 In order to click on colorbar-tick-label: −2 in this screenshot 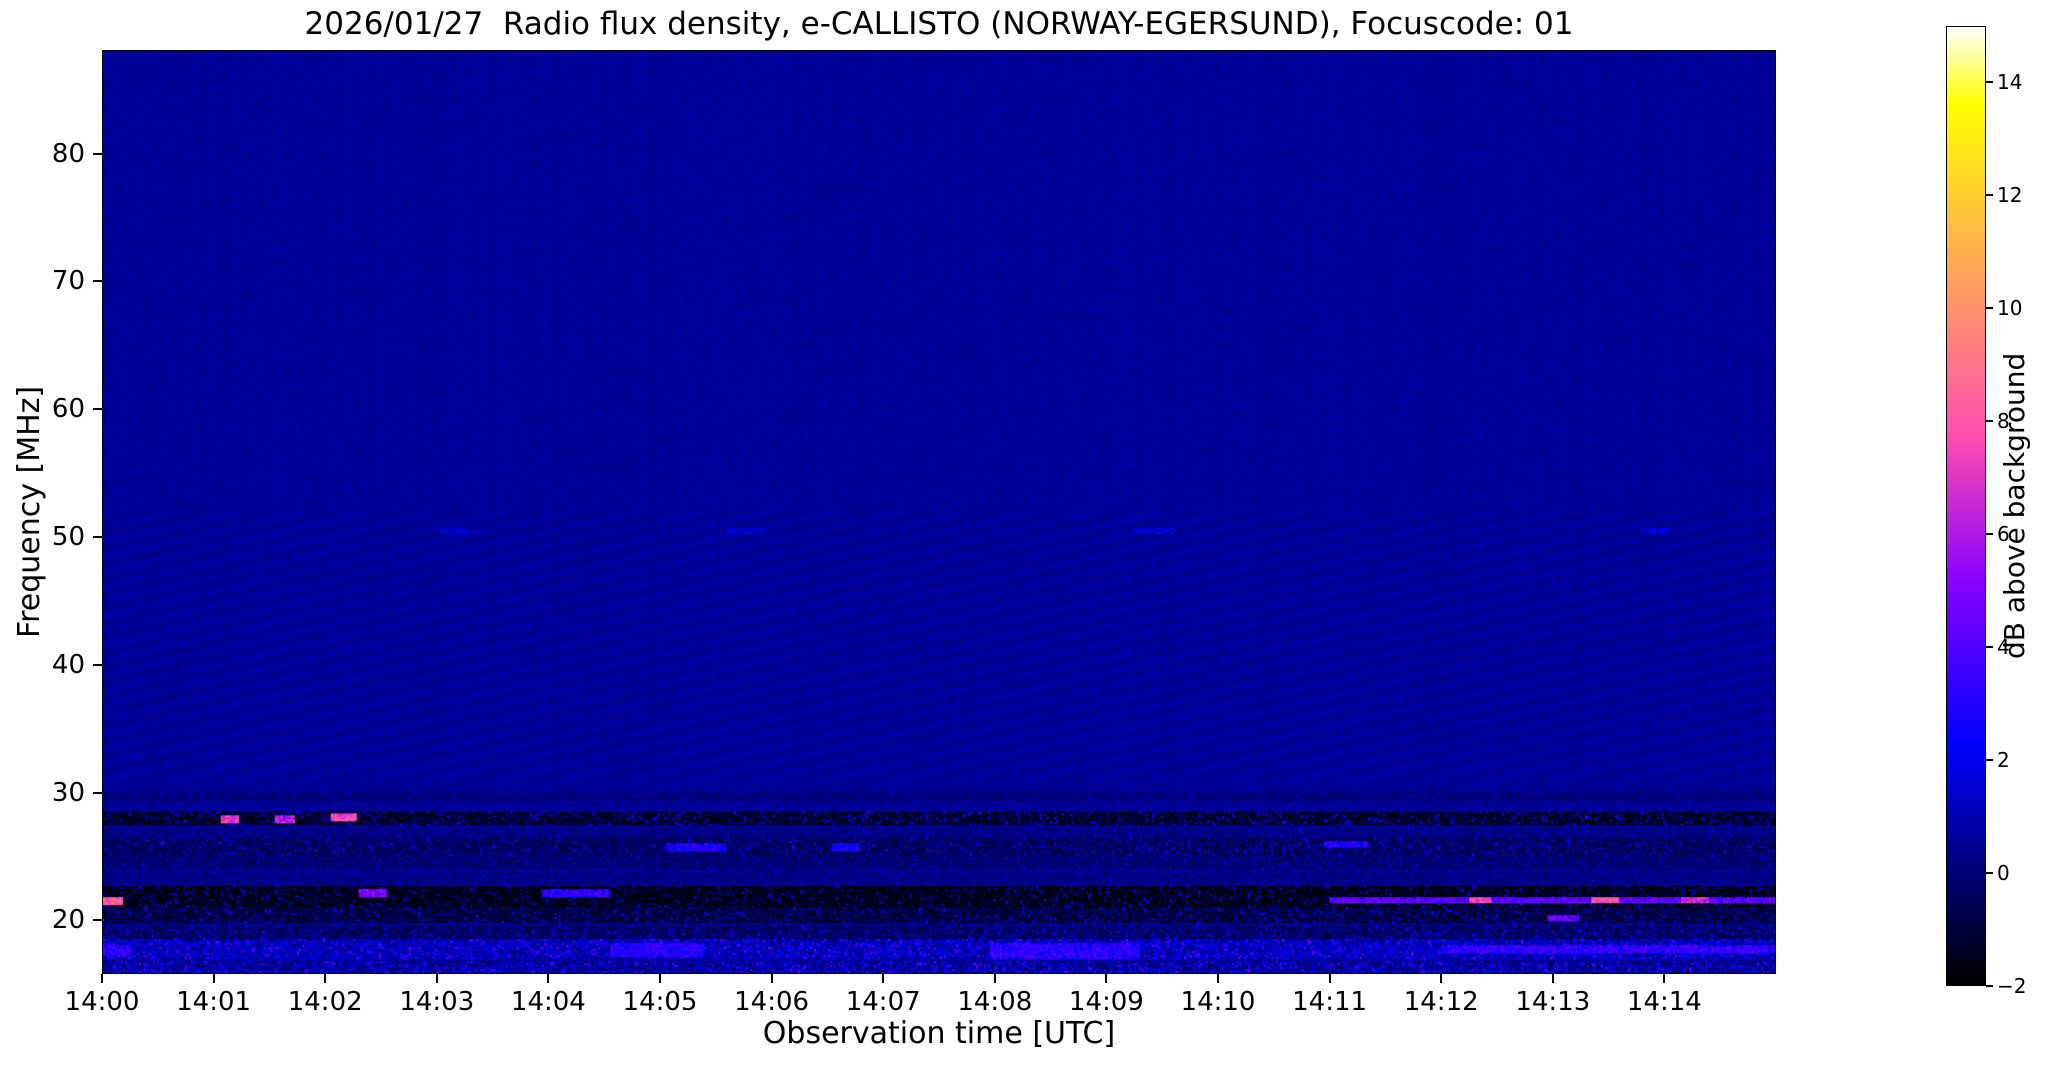, I will do `click(2012, 986)`.